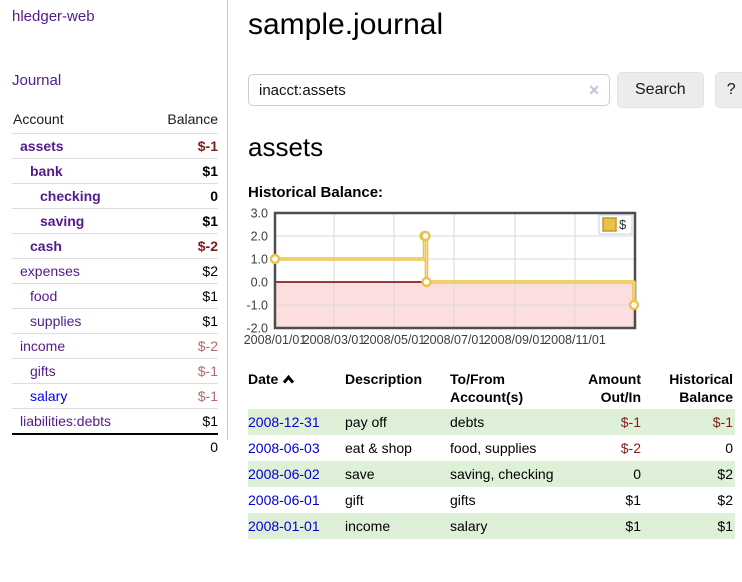 The height and width of the screenshot is (582, 742). I want to click on transaction-balance-cell: $1, so click(725, 526).